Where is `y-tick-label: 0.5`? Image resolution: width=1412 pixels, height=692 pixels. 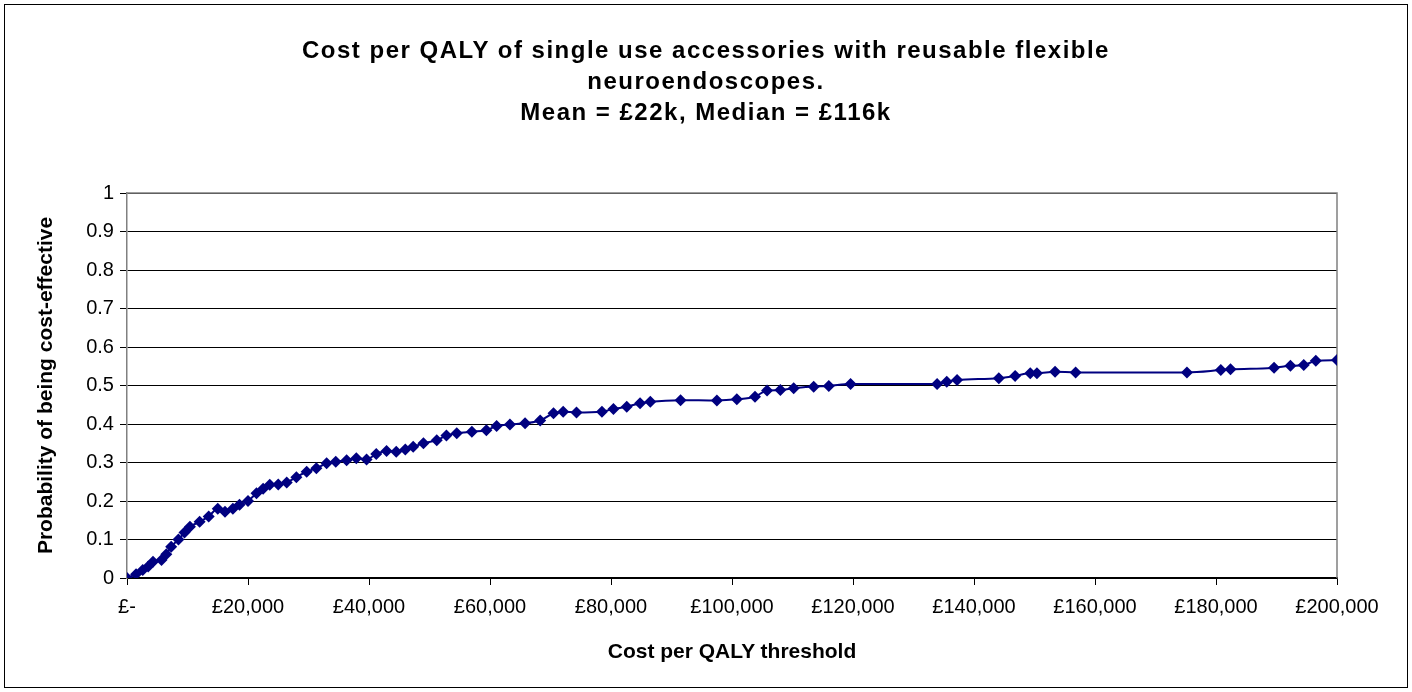
y-tick-label: 0.5 is located at coordinates (100, 384).